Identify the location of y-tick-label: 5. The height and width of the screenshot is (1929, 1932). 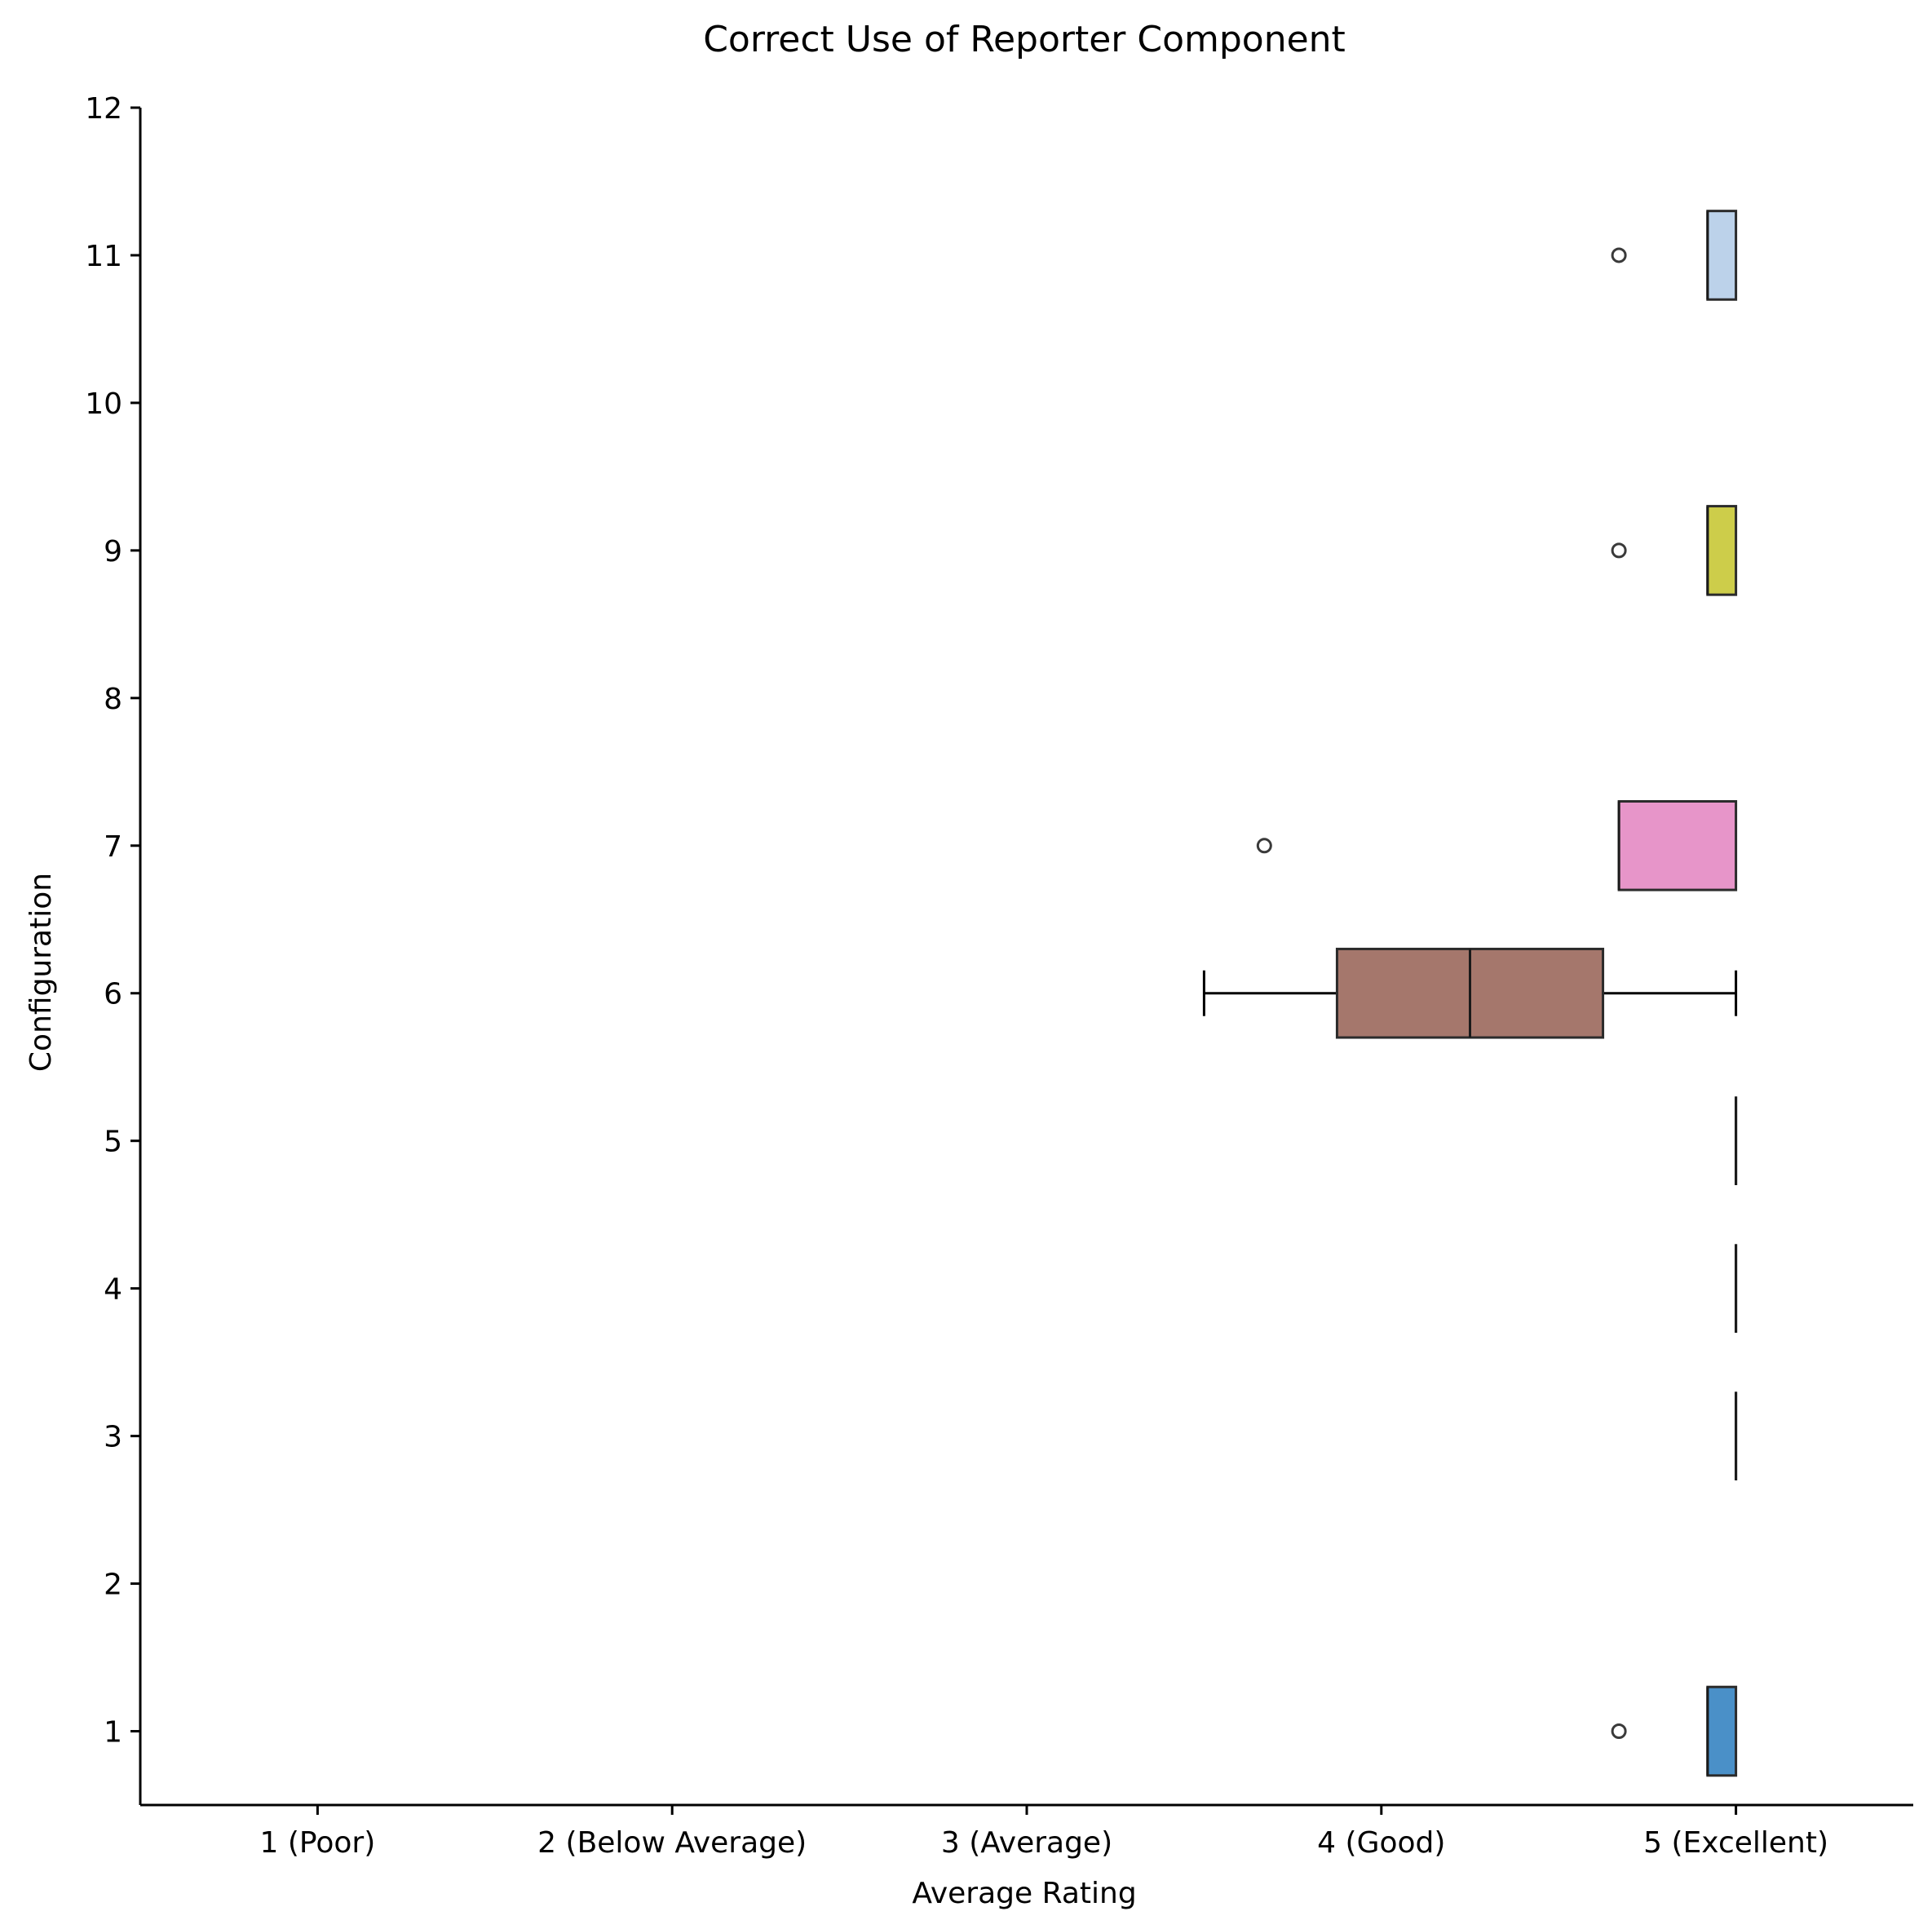
(113, 1142).